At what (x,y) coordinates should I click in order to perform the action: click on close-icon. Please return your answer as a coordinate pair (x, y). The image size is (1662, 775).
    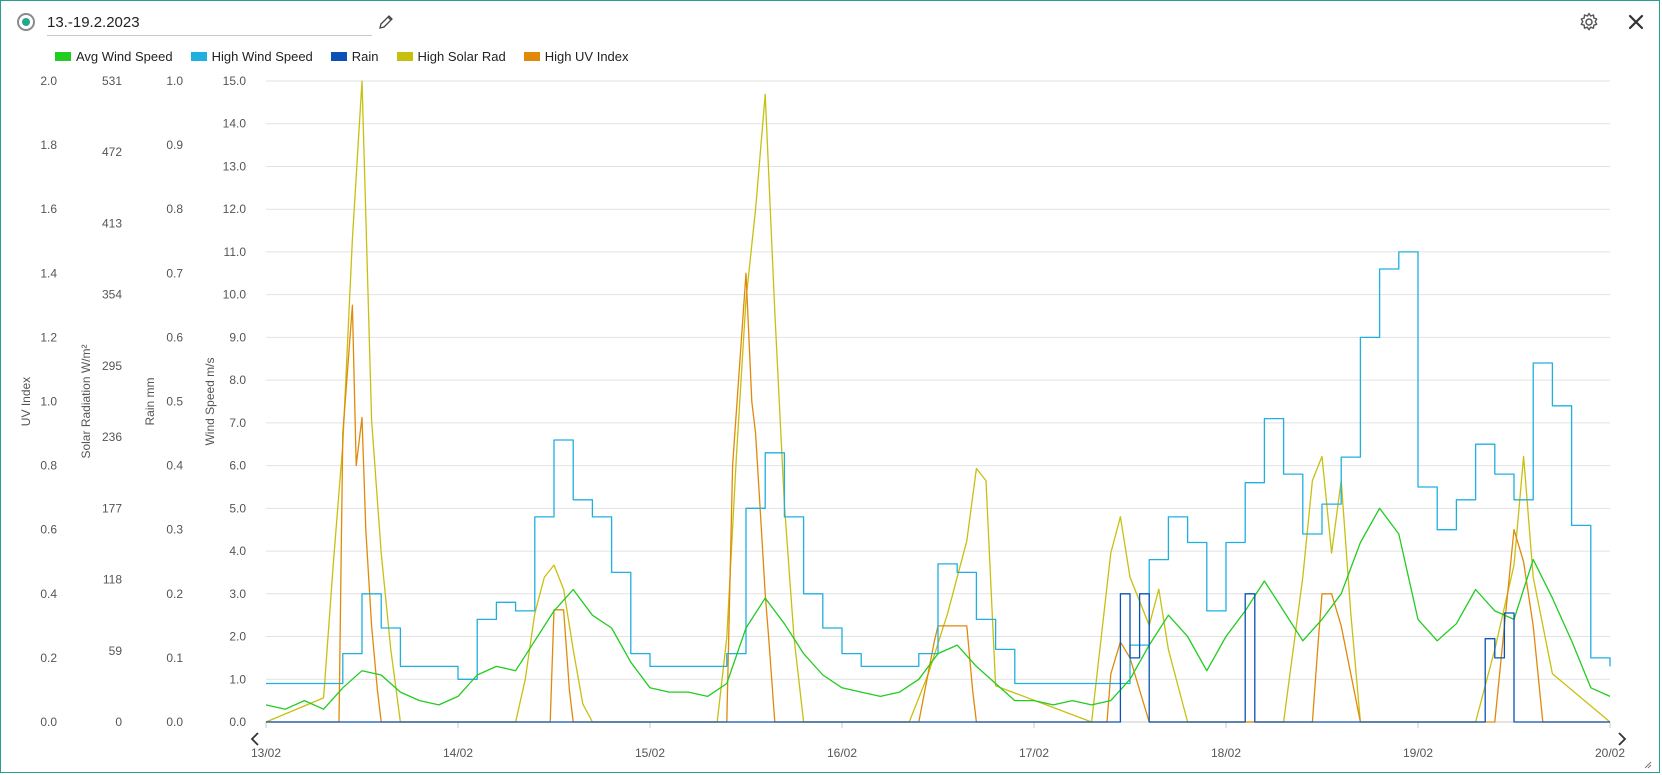
    Looking at the image, I should click on (1636, 22).